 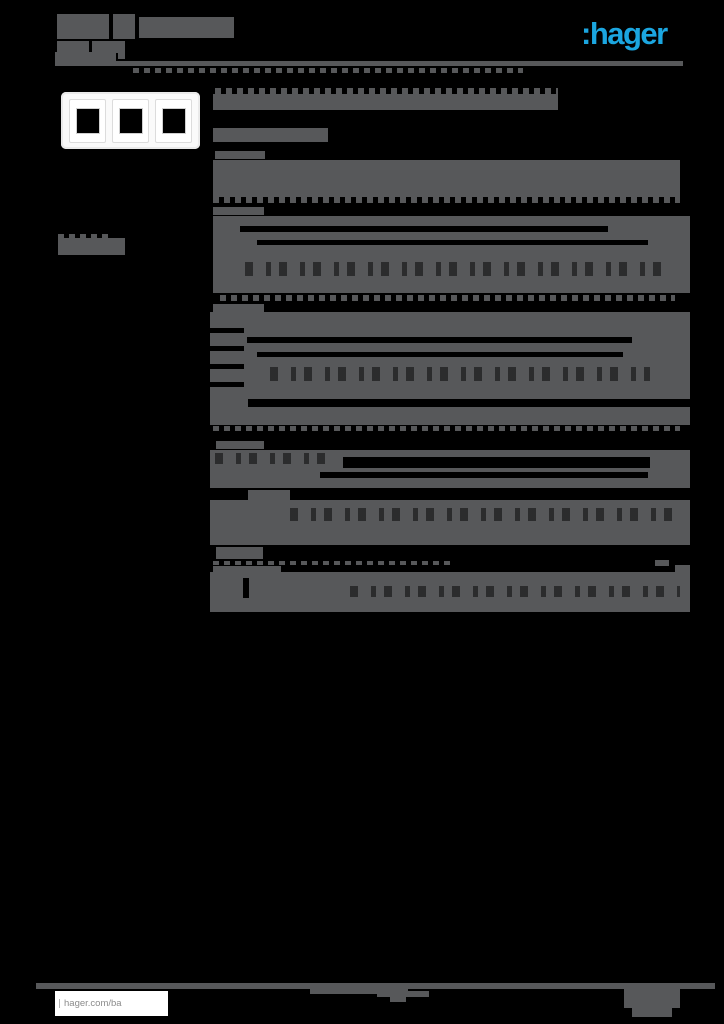 I want to click on page-heading-ascenders, so click(x=386, y=91).